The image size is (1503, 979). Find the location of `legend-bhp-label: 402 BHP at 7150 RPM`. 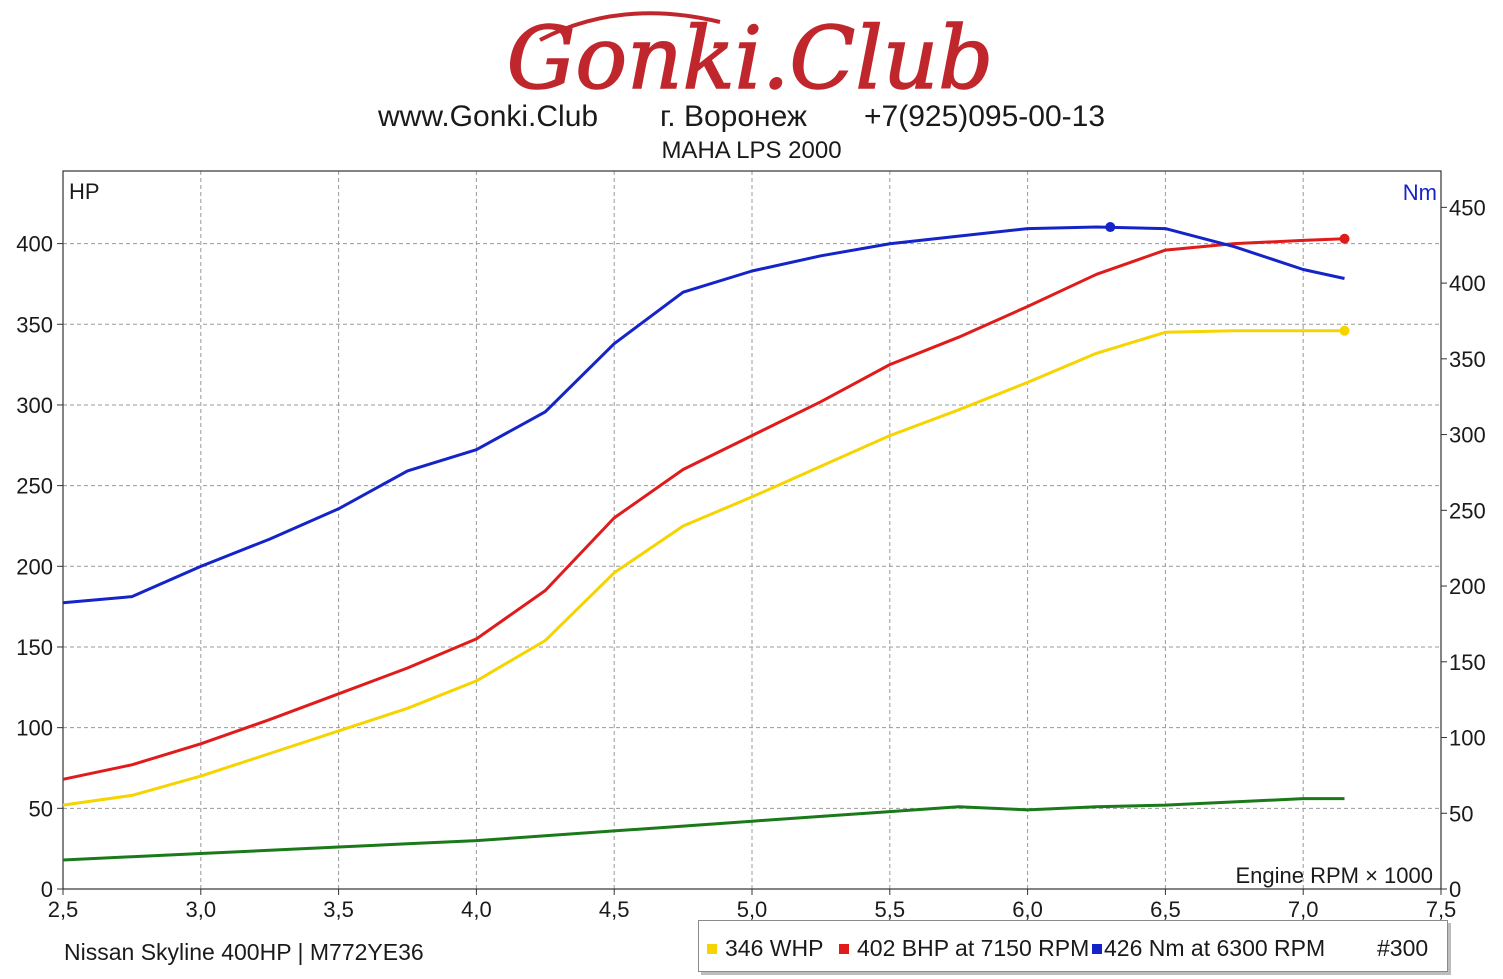

legend-bhp-label: 402 BHP at 7150 RPM is located at coordinates (973, 948).